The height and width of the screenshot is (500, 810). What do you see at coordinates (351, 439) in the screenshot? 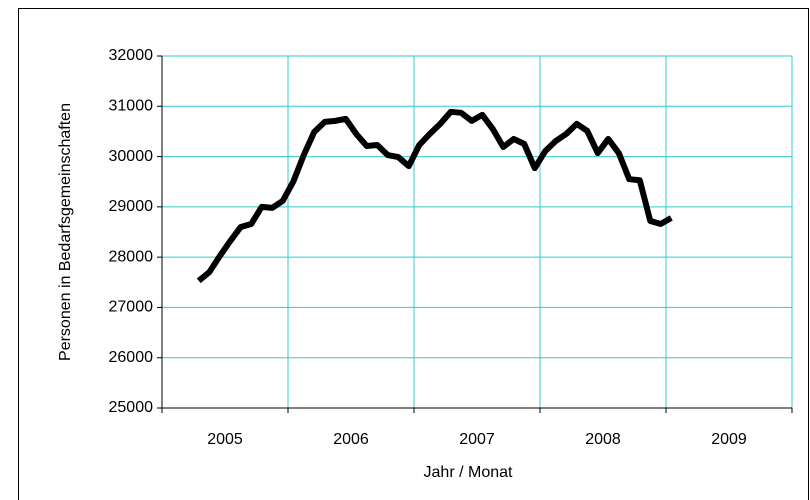
I see `x-tick-label: 2006` at bounding box center [351, 439].